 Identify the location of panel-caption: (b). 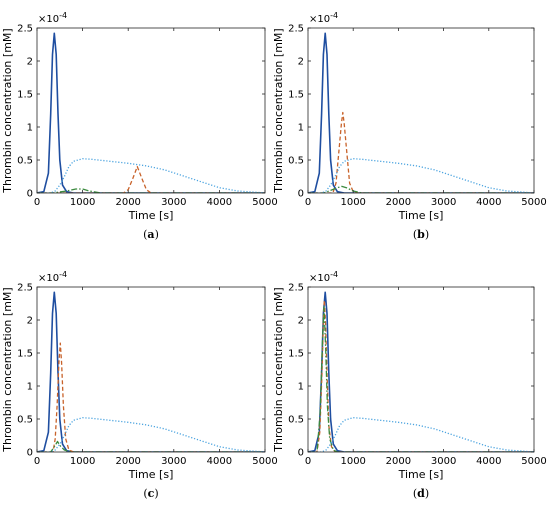
(421, 234).